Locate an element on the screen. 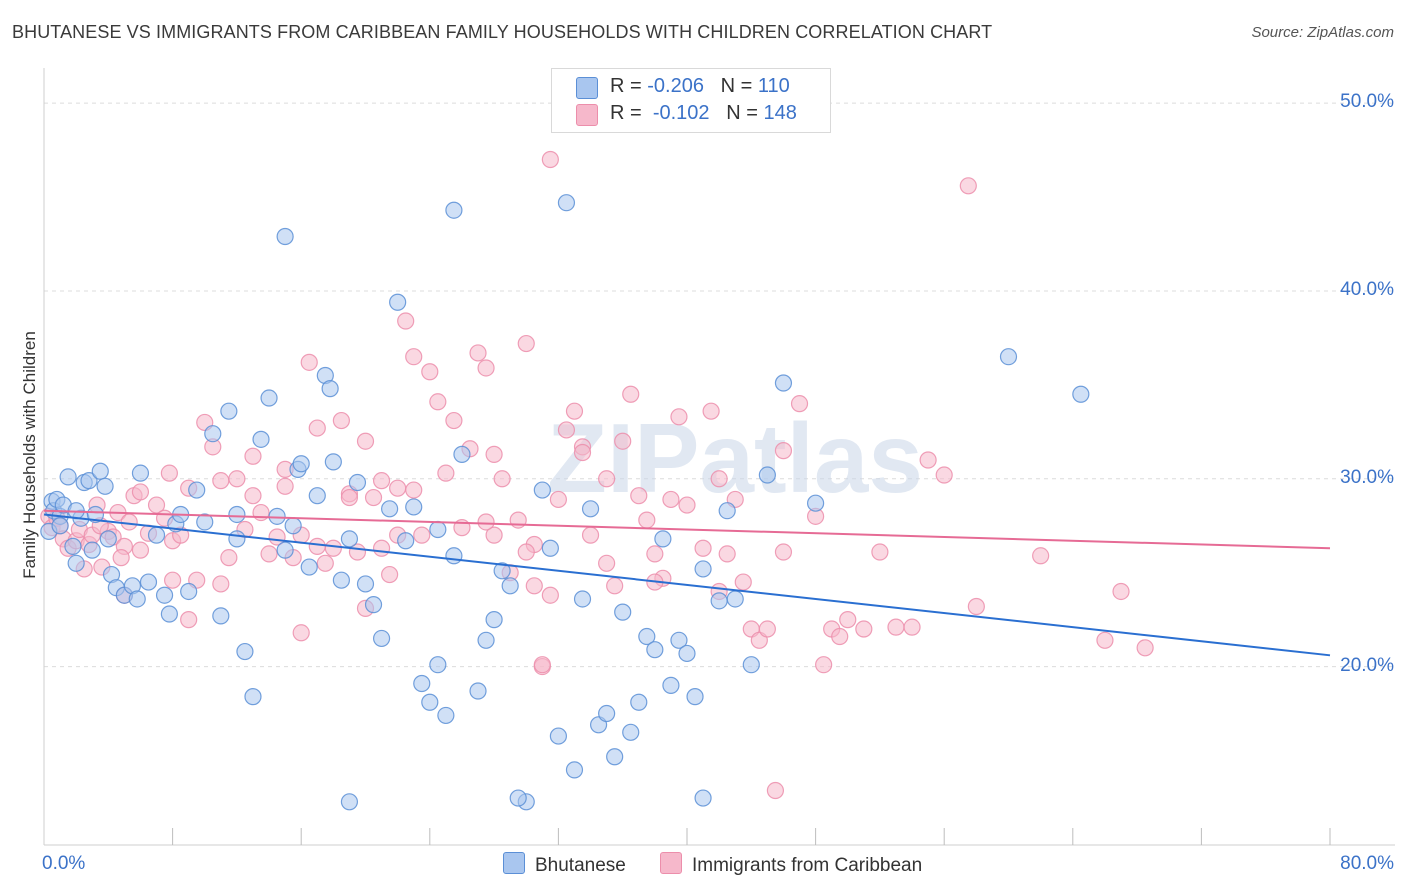 The height and width of the screenshot is (892, 1406). series-legend-bhutanese: Bhutanese is located at coordinates (564, 864).